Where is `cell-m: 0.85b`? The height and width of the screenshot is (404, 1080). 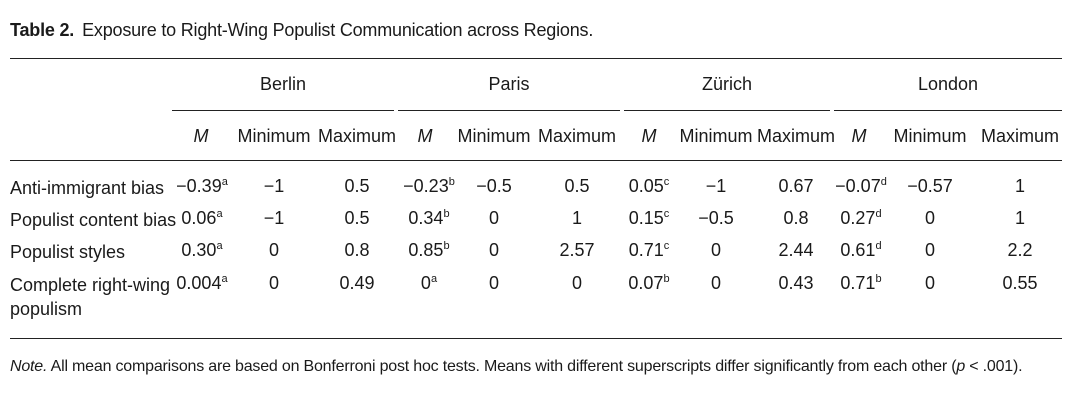 cell-m: 0.85b is located at coordinates (429, 250).